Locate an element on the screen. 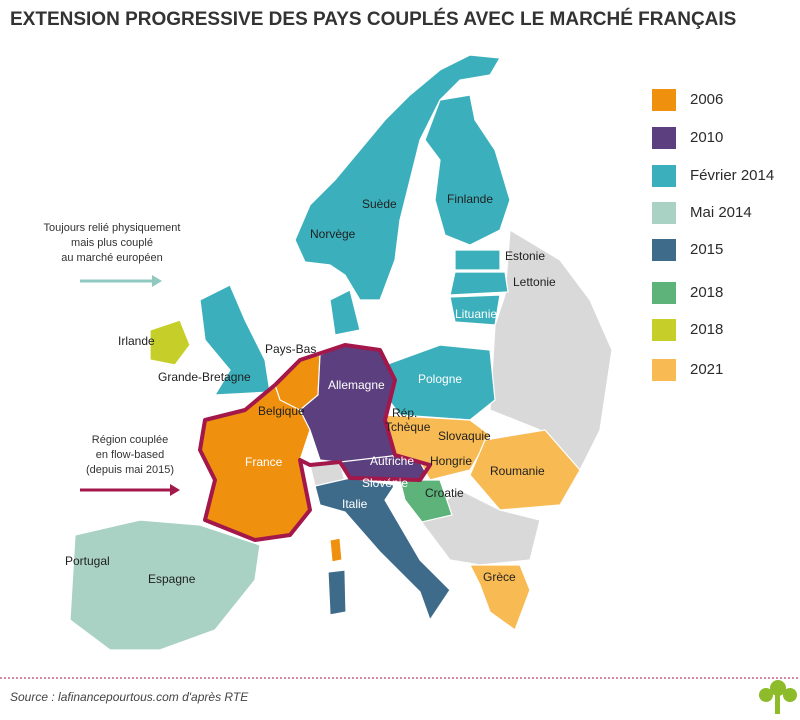 The width and height of the screenshot is (800, 720). legend-label: 2015 is located at coordinates (706, 249).